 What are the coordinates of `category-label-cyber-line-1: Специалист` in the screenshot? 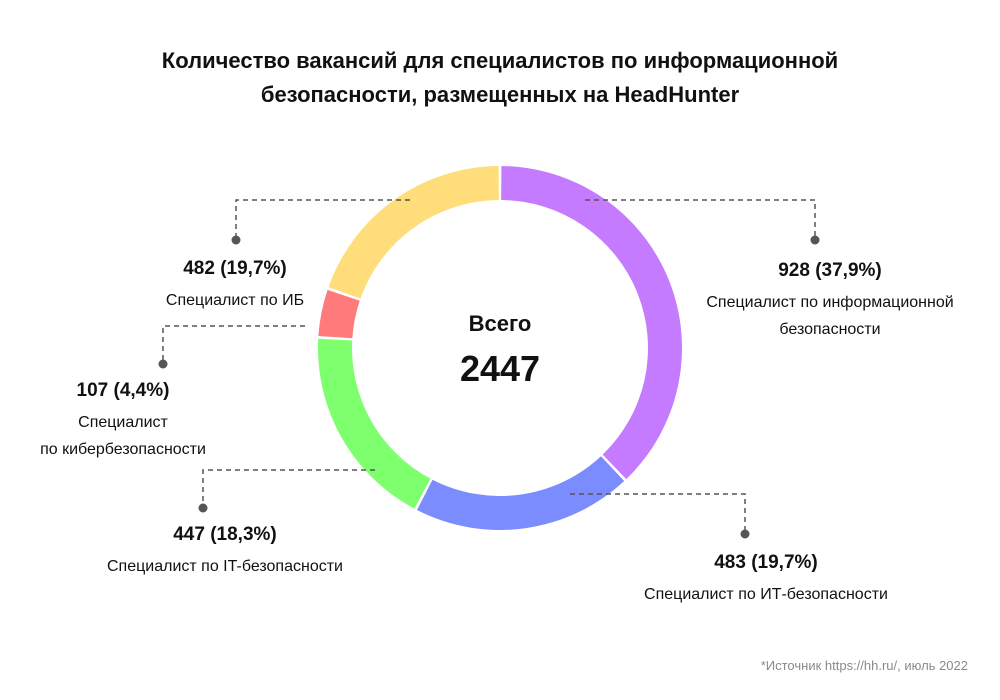 It's located at (123, 422).